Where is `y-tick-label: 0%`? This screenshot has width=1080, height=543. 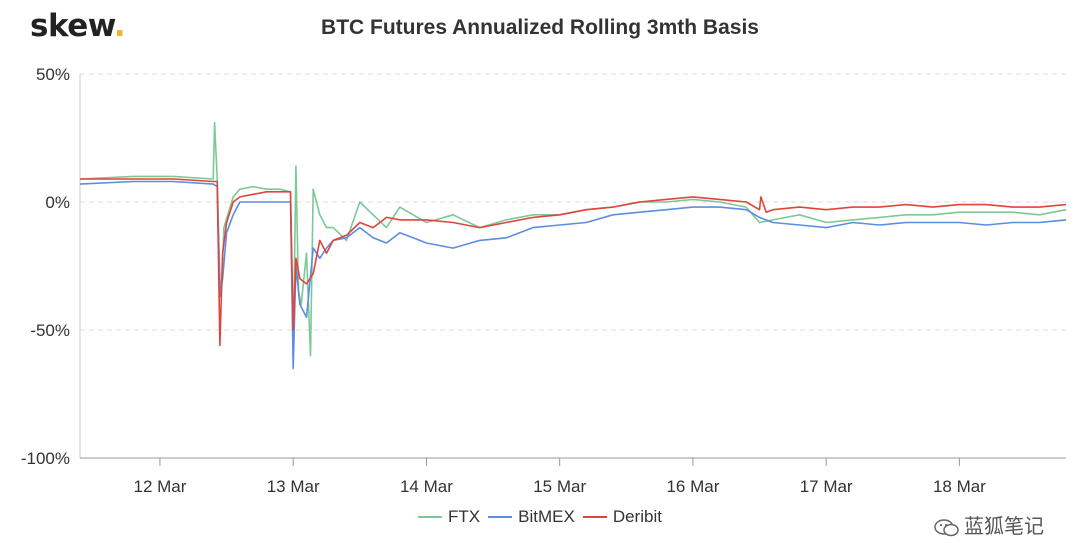
y-tick-label: 0% is located at coordinates (57, 202).